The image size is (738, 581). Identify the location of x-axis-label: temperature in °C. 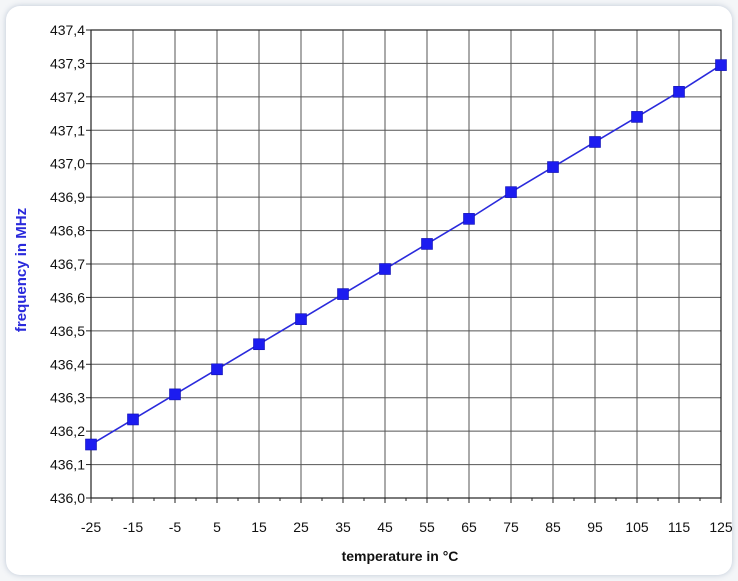
(400, 556).